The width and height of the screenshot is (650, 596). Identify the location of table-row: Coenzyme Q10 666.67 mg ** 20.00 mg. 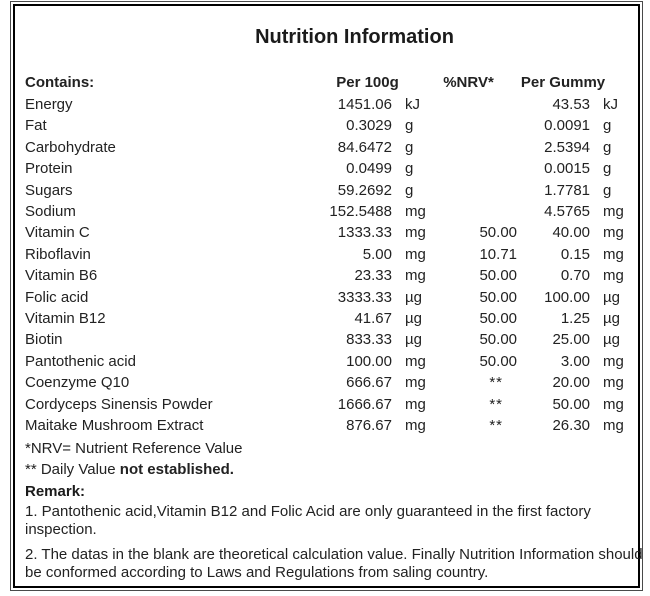
(331, 382).